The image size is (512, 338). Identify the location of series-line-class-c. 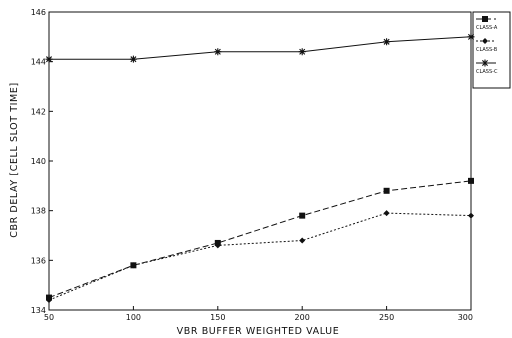
(260, 48).